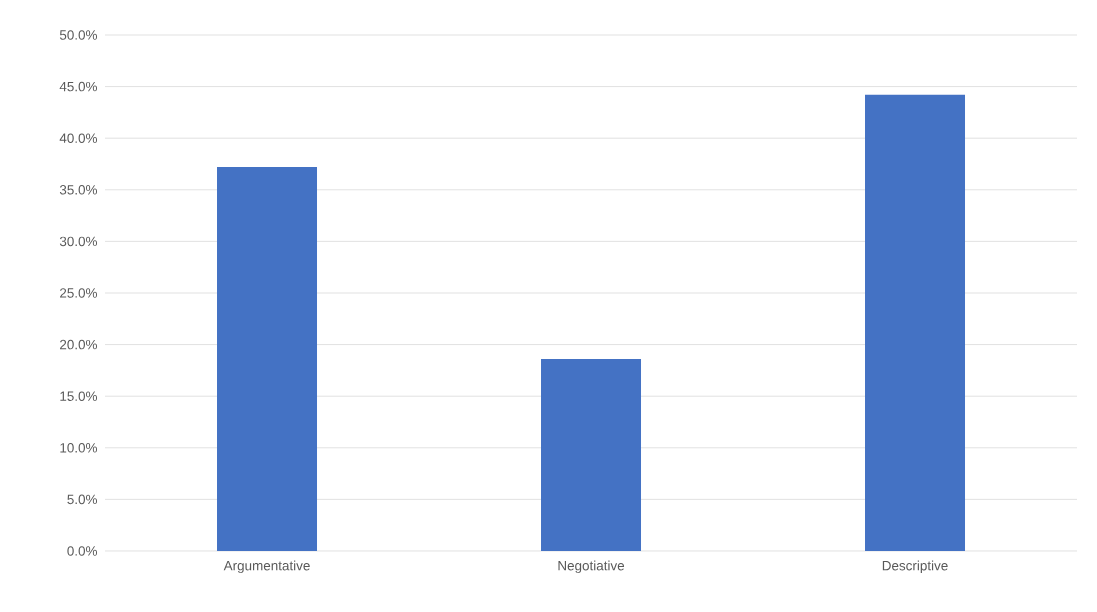 This screenshot has height=612, width=1097. I want to click on y-tick-label: 5.0%, so click(82, 499).